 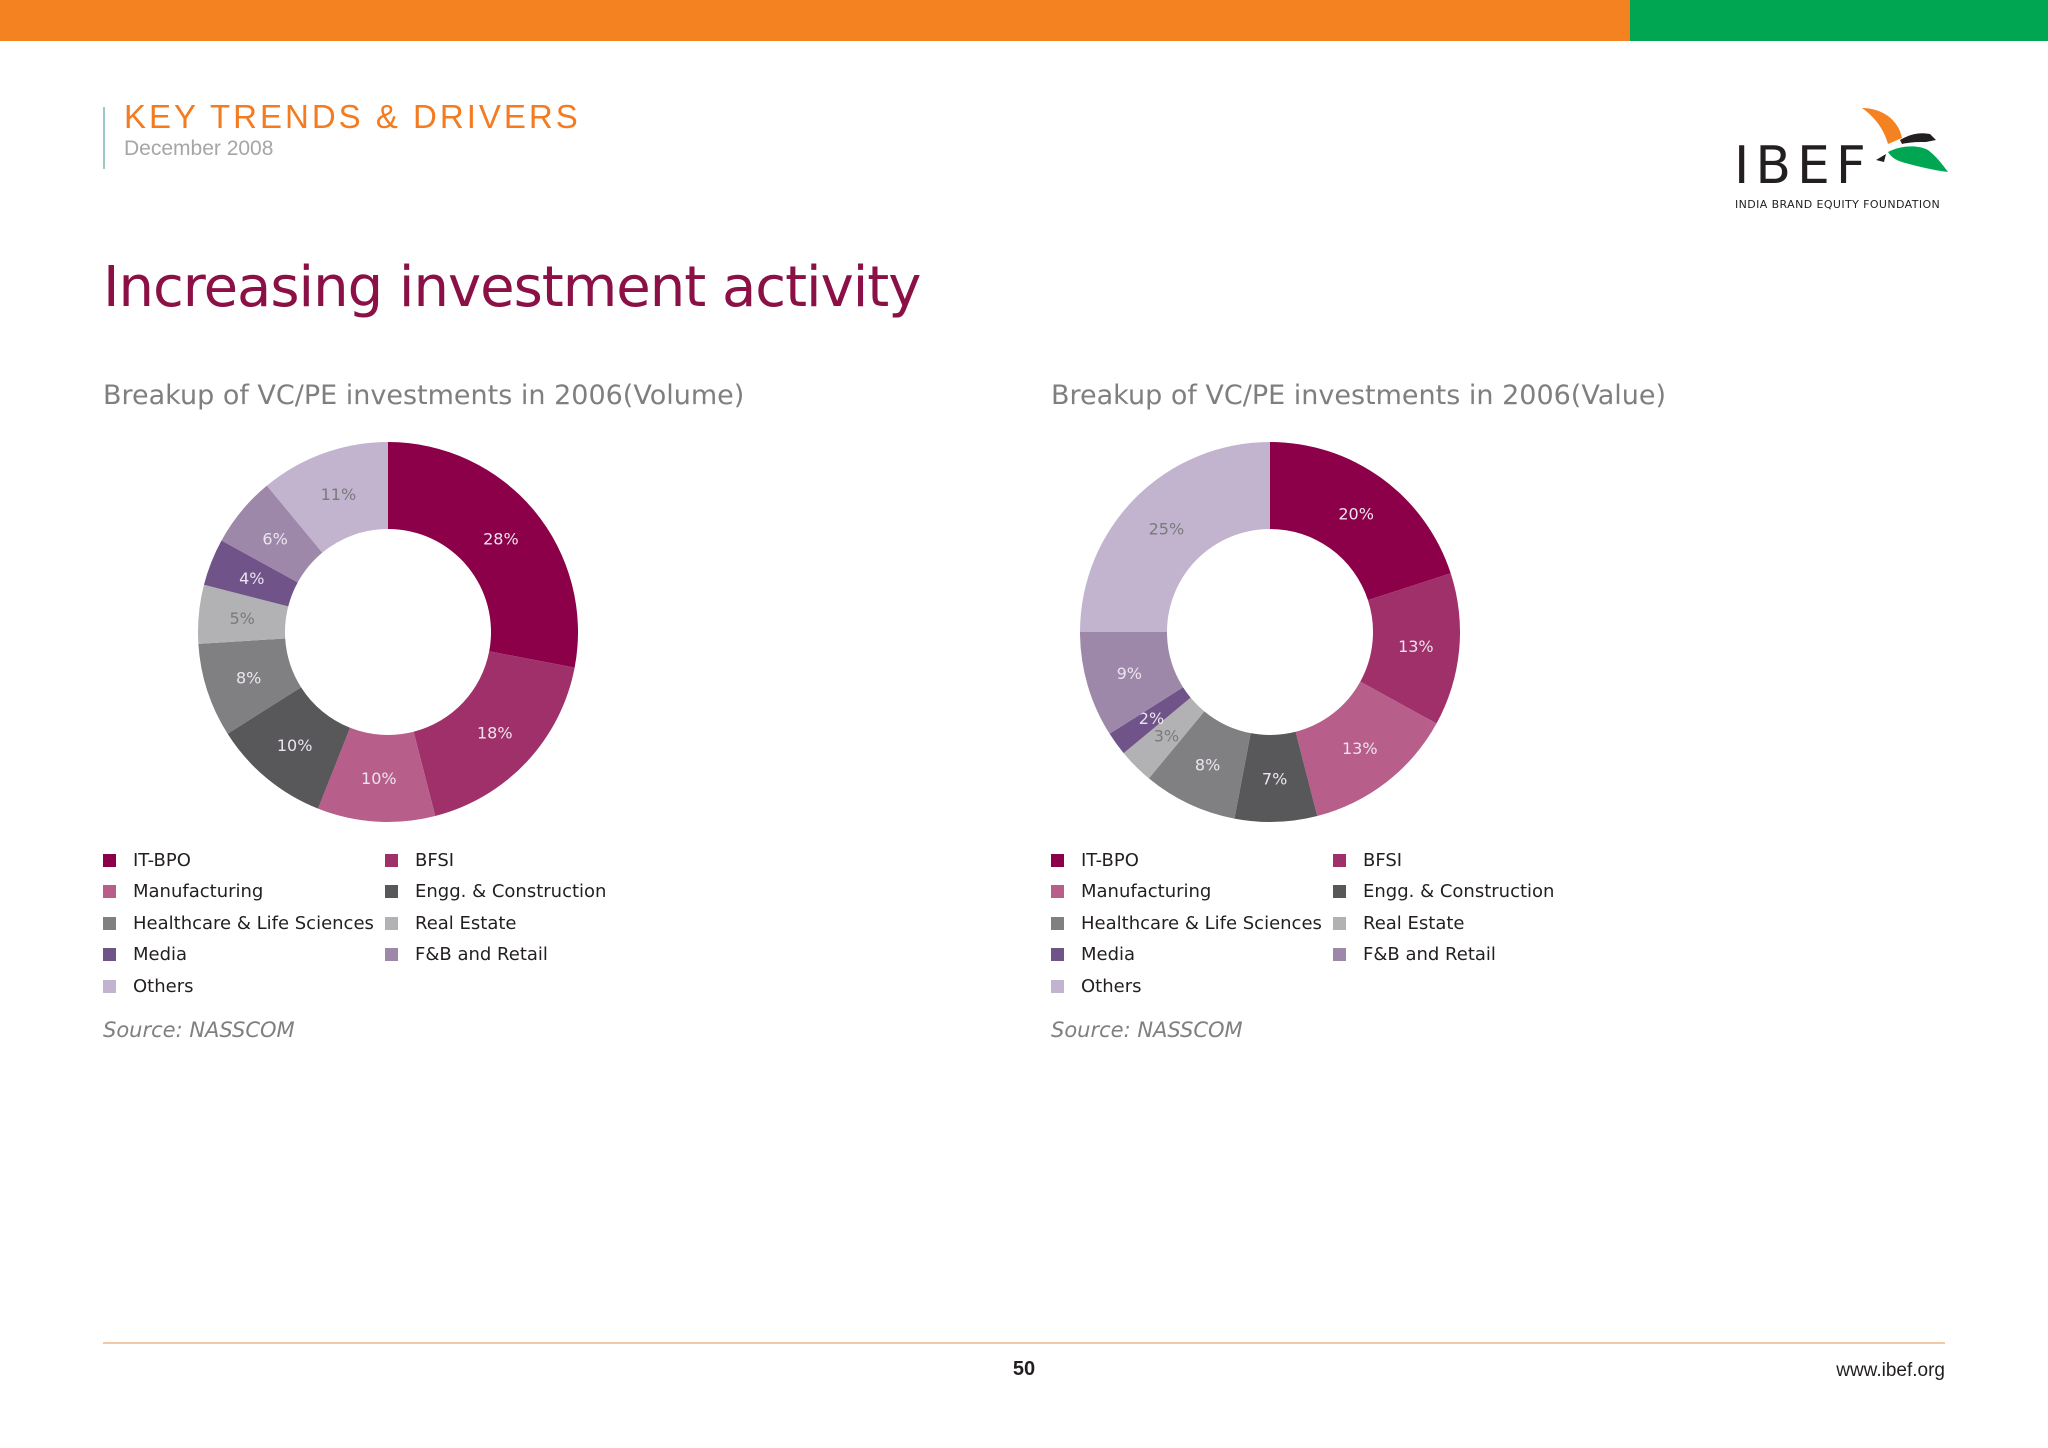 What do you see at coordinates (1207, 765) in the screenshot?
I see `slice-label-healthcare-and-life-sciences: 8%` at bounding box center [1207, 765].